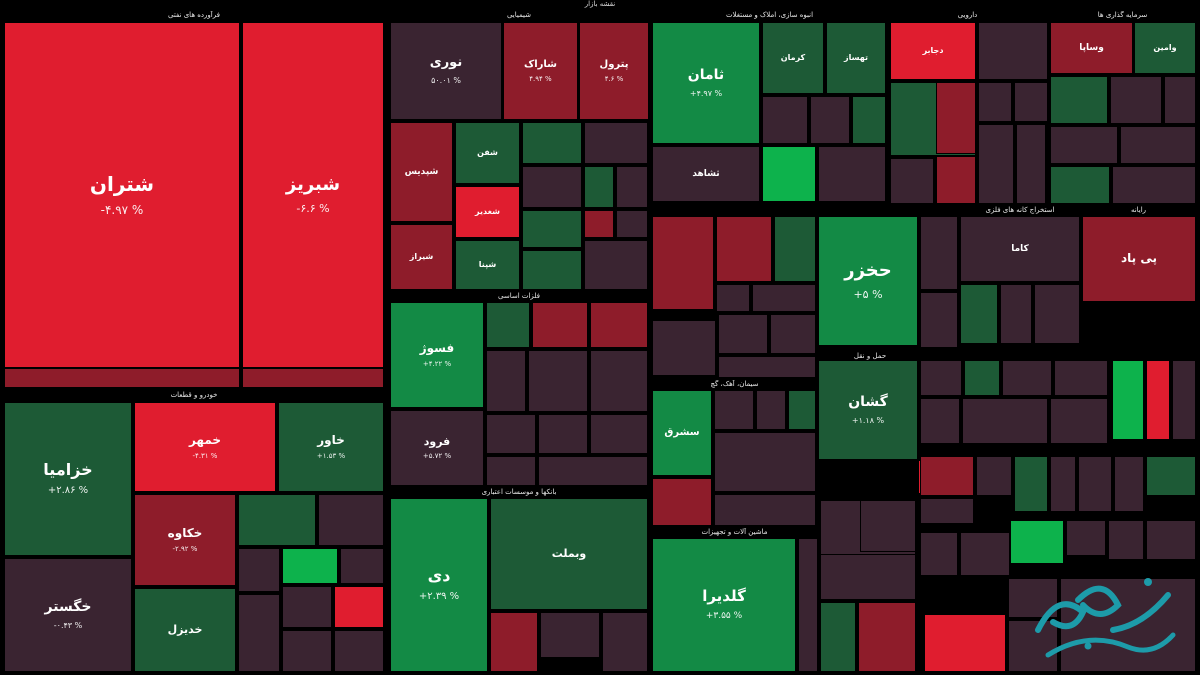  Describe the element at coordinates (205, 456) in the screenshot. I see `ticker-change: -۴.۳۱ %` at that location.